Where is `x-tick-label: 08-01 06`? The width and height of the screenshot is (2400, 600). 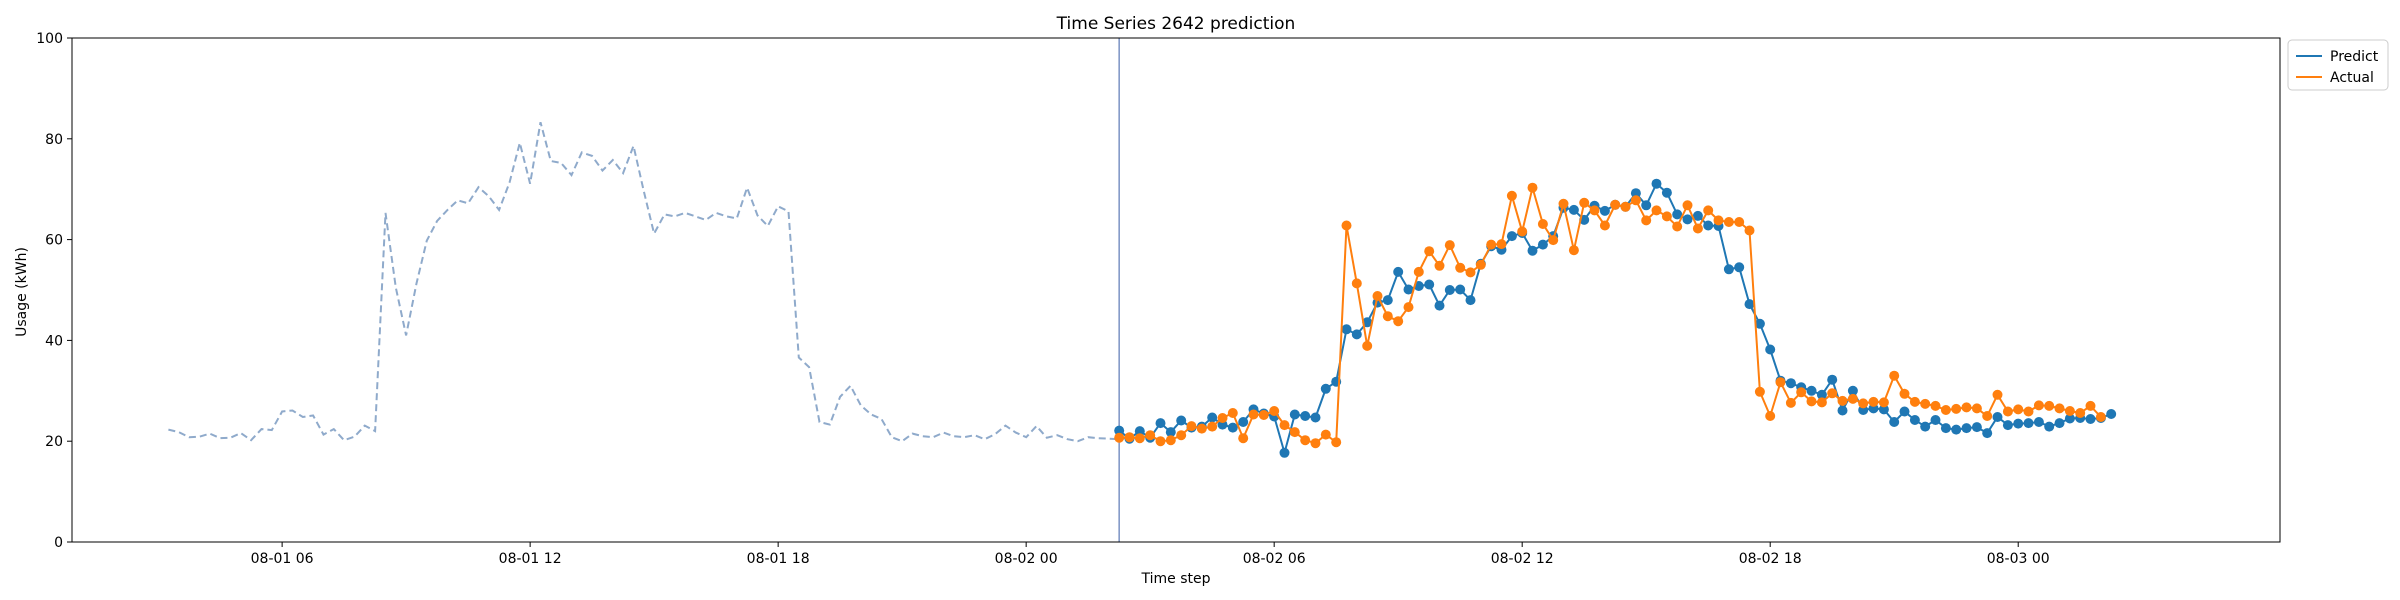
x-tick-label: 08-01 06 is located at coordinates (282, 559).